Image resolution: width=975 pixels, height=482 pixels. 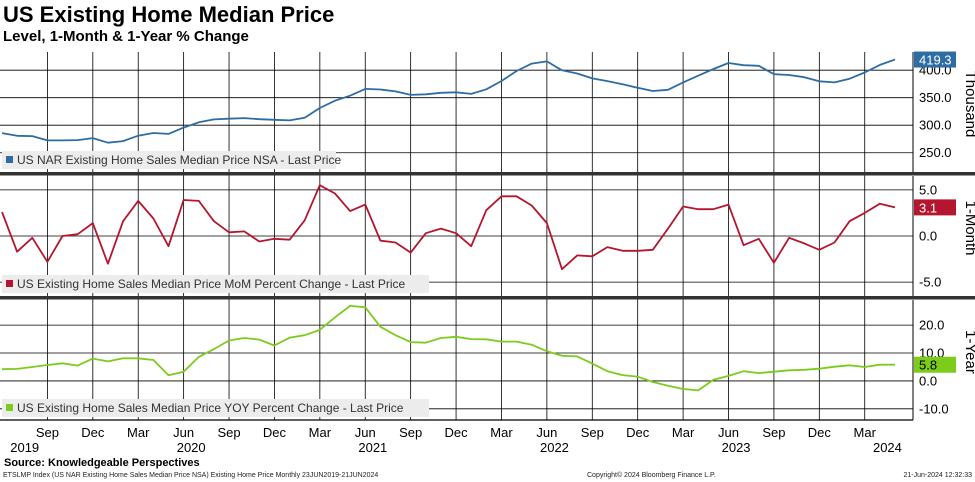 What do you see at coordinates (928, 189) in the screenshot?
I see `panel2-ytick-label: 5.0` at bounding box center [928, 189].